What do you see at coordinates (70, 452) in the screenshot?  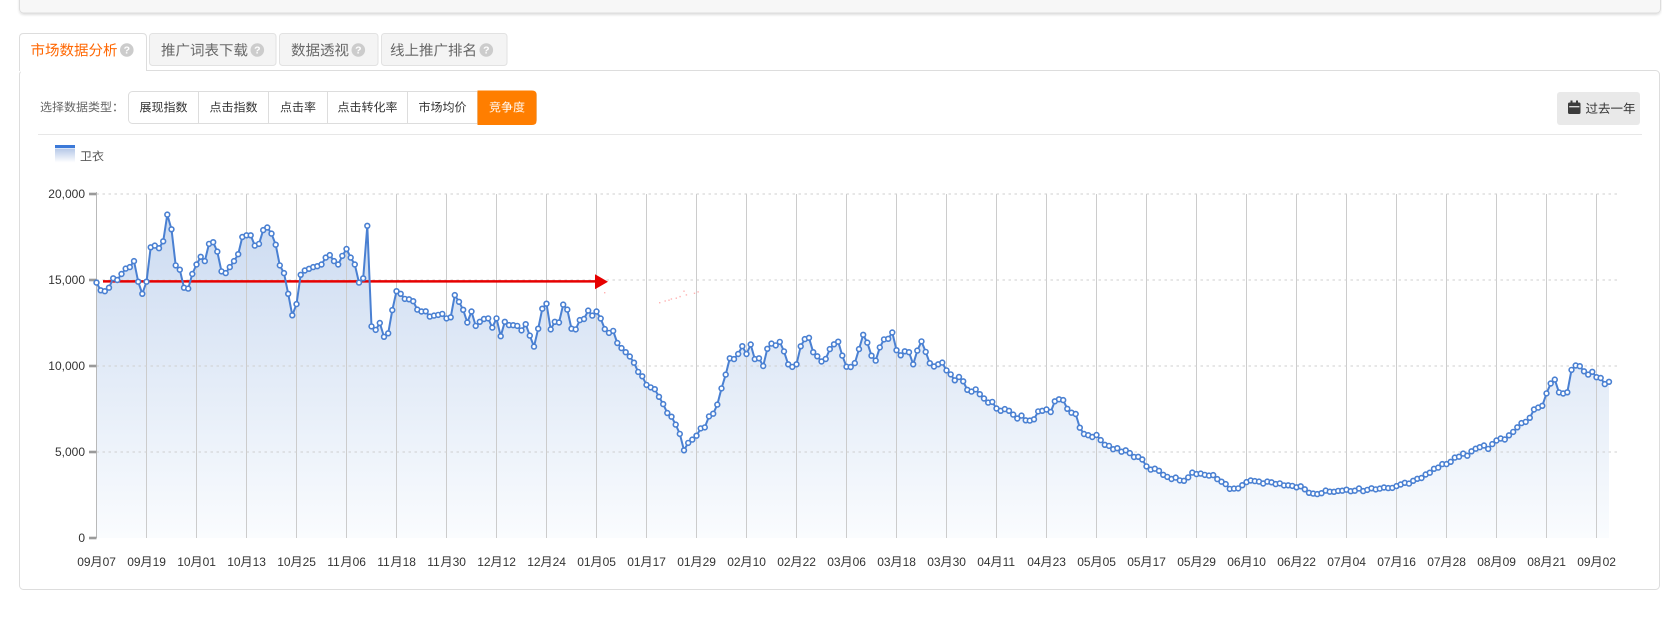 I see `svg-text: 5,000` at bounding box center [70, 452].